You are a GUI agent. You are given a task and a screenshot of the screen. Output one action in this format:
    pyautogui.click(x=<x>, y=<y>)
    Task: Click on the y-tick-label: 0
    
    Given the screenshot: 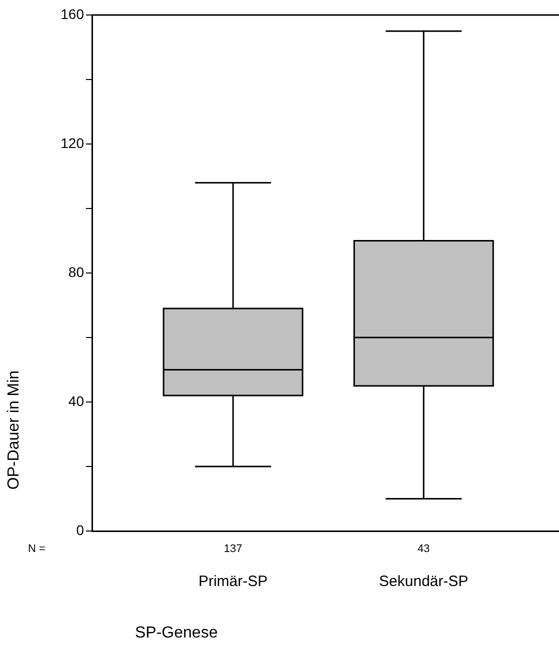 What is the action you would take?
    pyautogui.click(x=80, y=530)
    